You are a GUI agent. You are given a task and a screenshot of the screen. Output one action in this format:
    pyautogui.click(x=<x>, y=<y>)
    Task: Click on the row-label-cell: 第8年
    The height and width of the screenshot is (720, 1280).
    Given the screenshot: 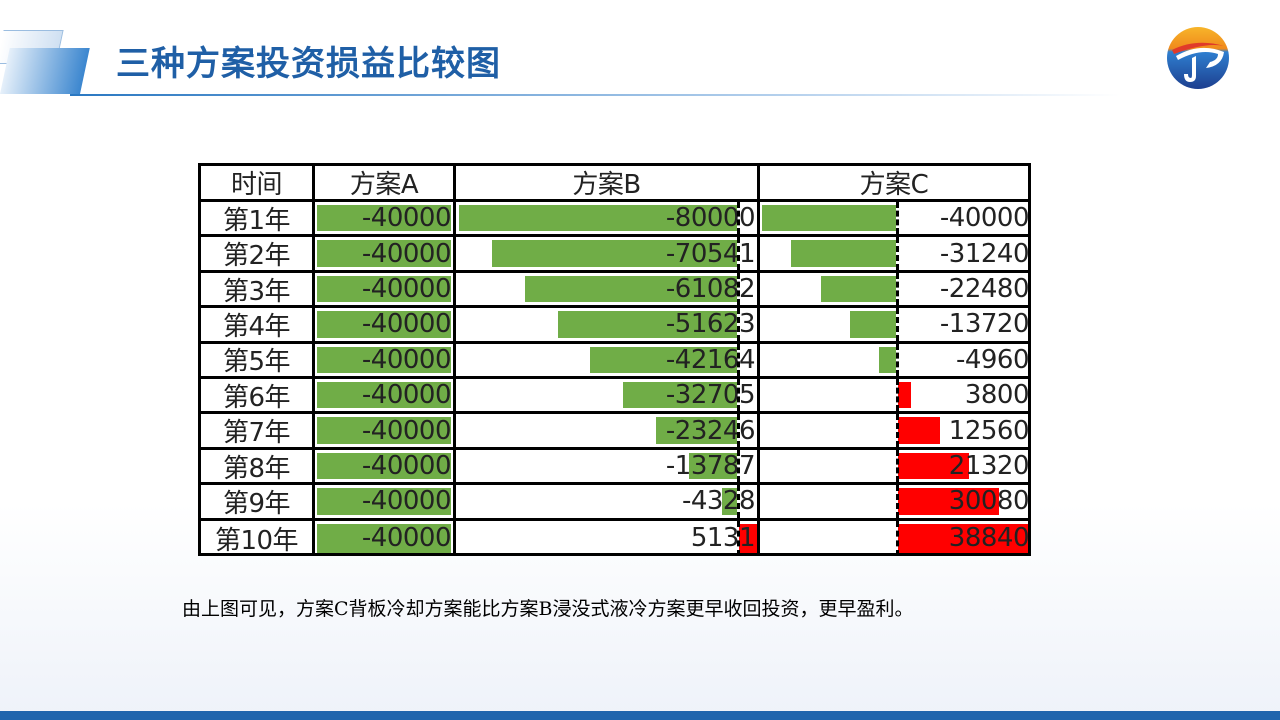 What is the action you would take?
    pyautogui.click(x=258, y=467)
    